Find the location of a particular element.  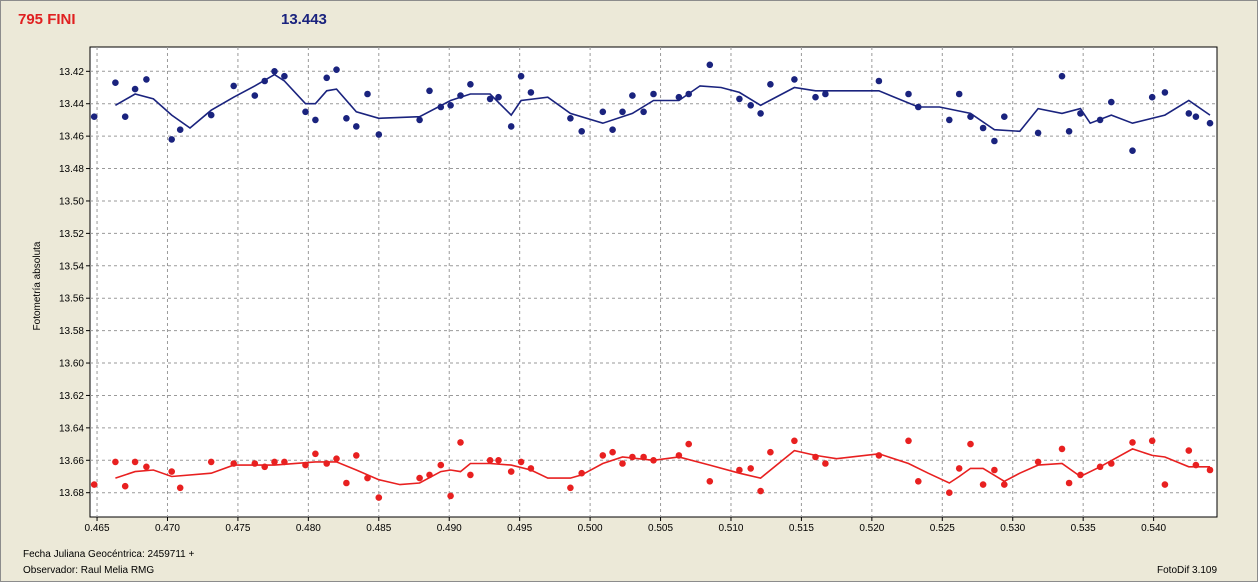

y-tick-label: 13.52 is located at coordinates (71, 234).